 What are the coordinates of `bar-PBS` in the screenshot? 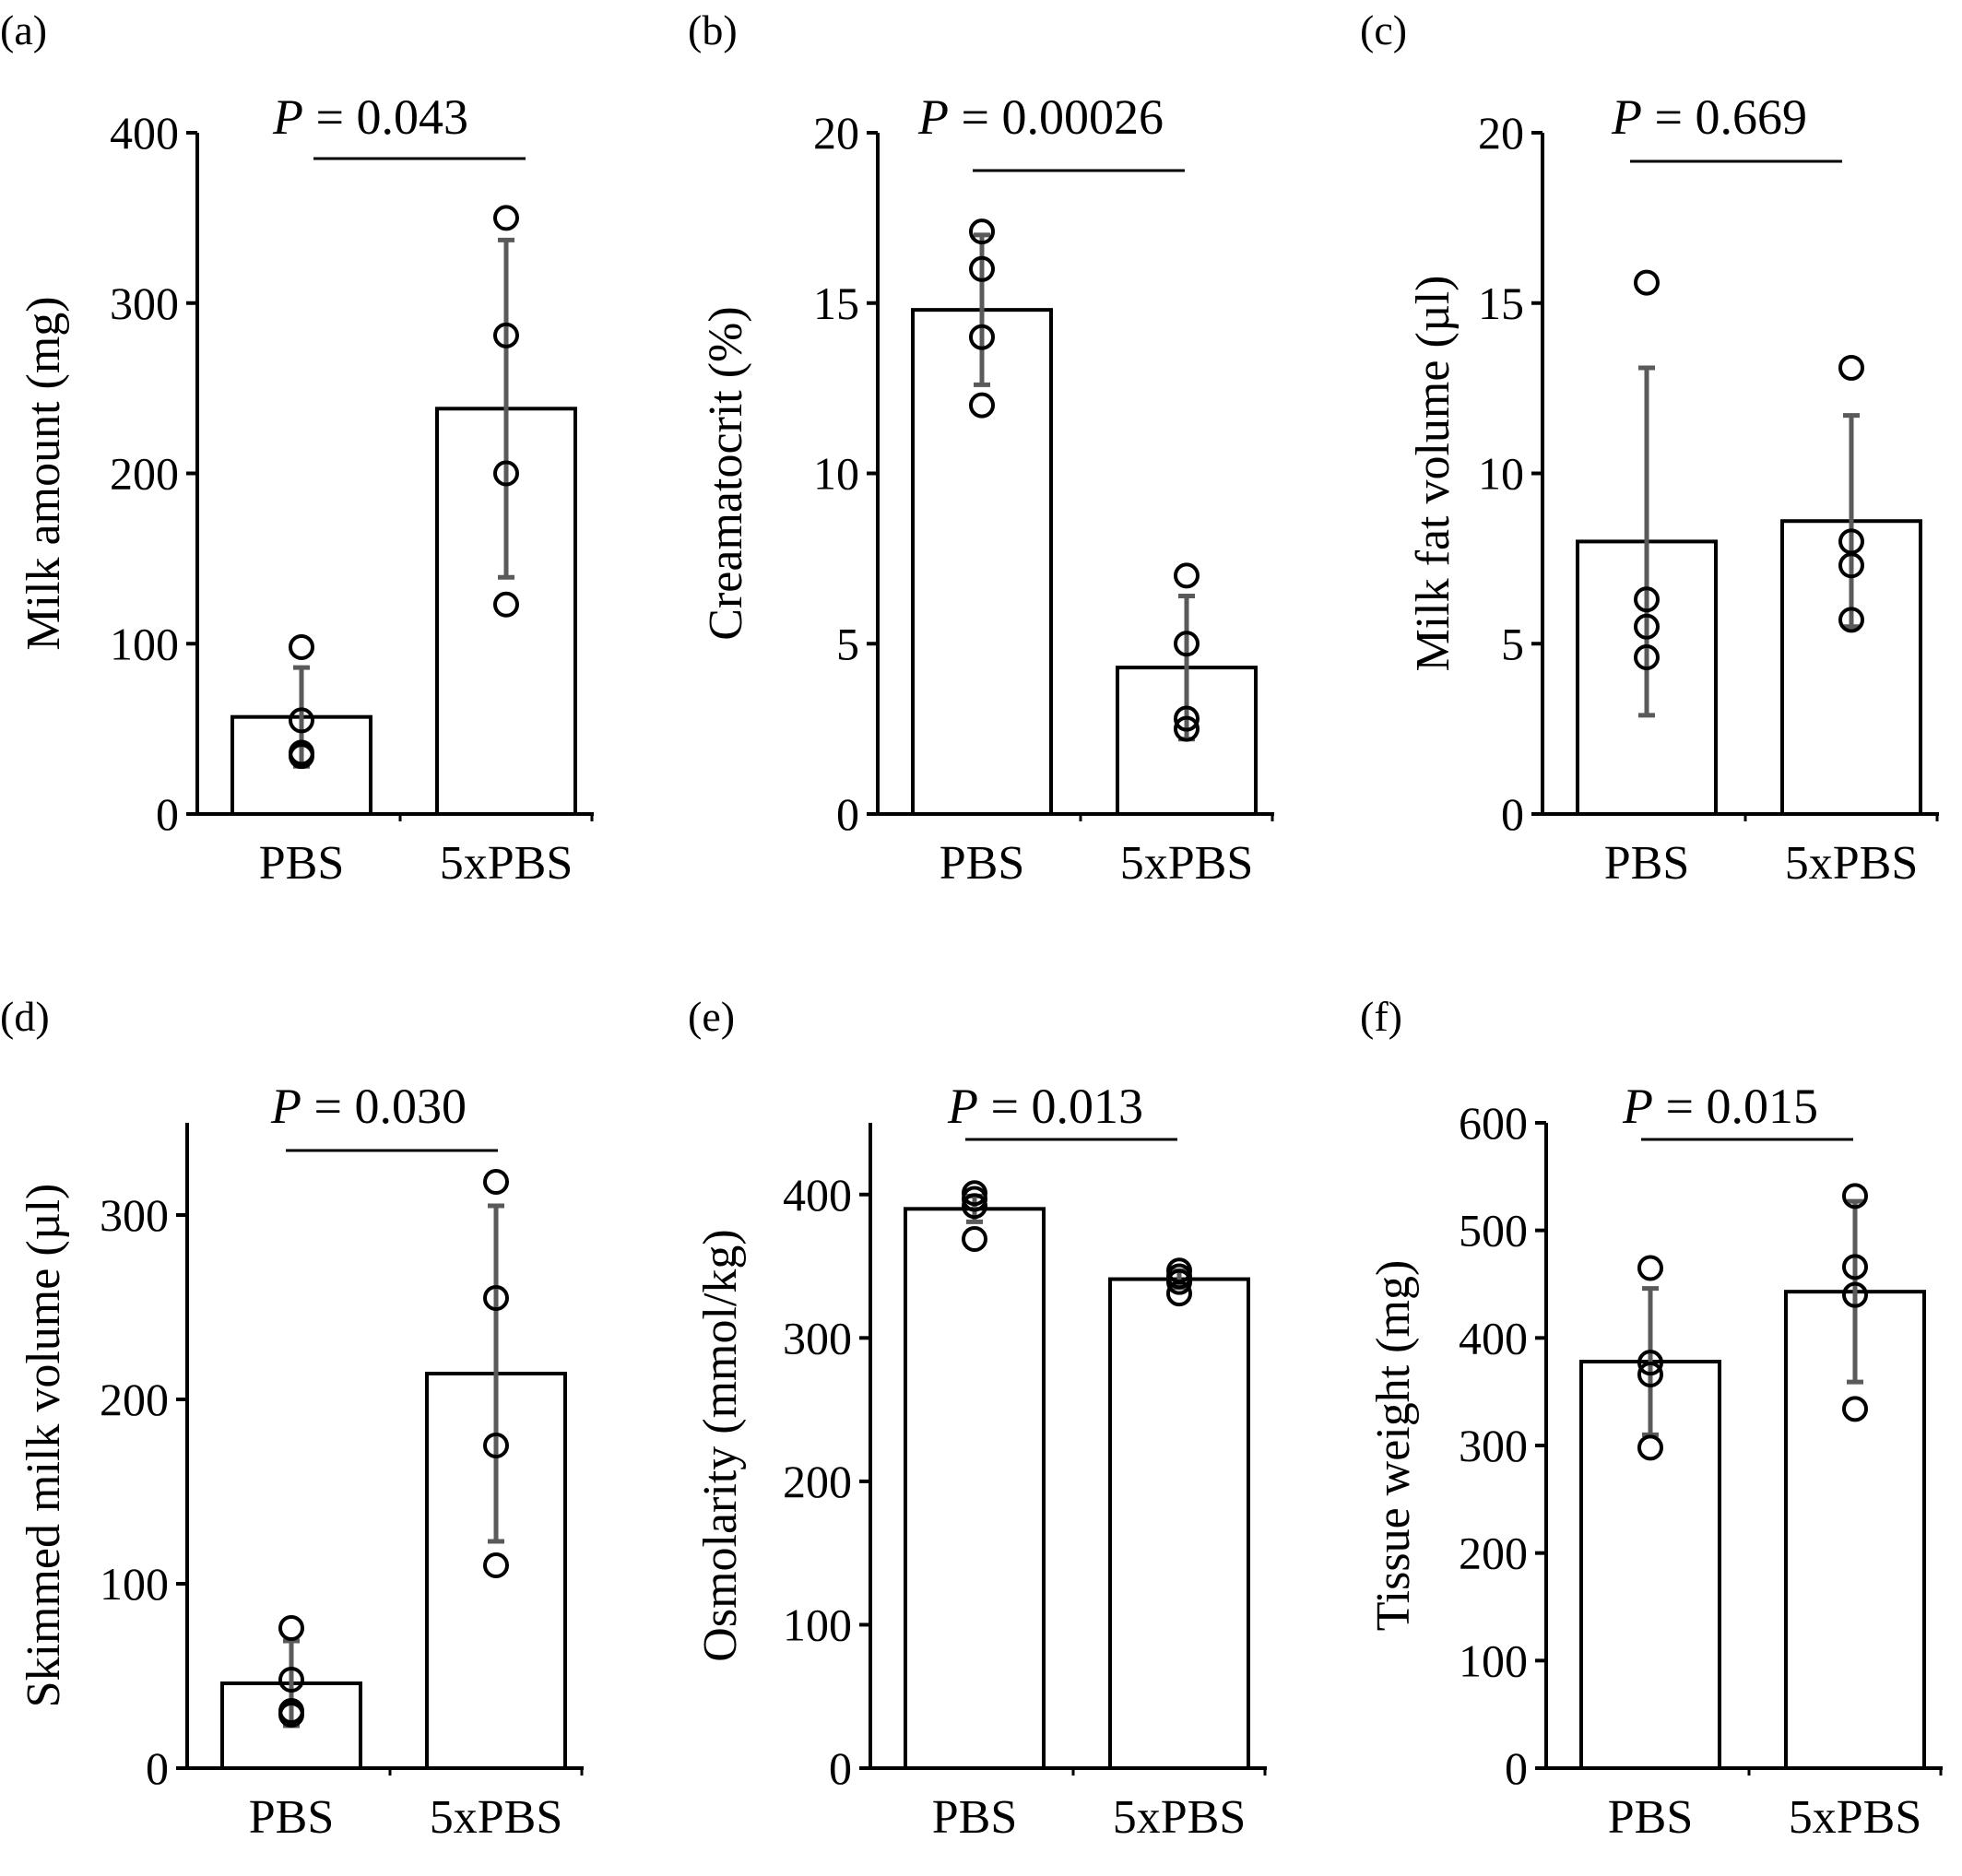 It's located at (975, 1489).